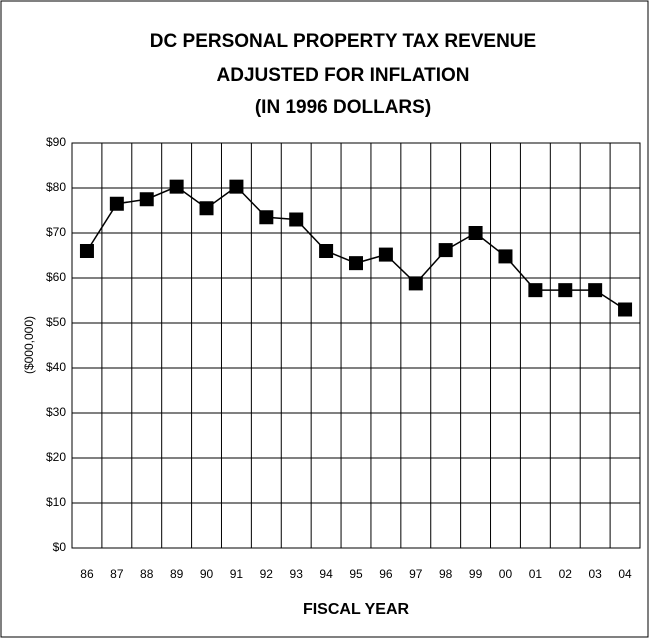 The height and width of the screenshot is (643, 649). Describe the element at coordinates (56, 277) in the screenshot. I see `y-tick-label: $60` at that location.